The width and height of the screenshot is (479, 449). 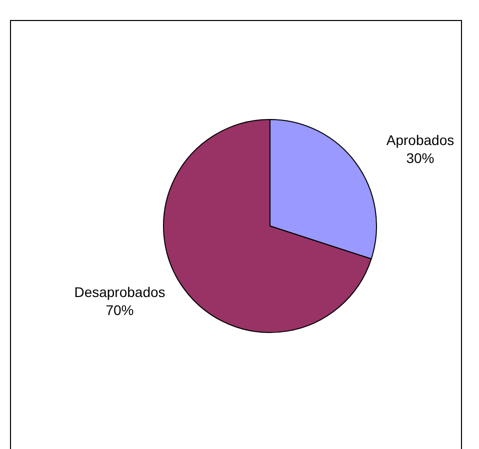 I want to click on slice-label: Aprobados, so click(x=420, y=140).